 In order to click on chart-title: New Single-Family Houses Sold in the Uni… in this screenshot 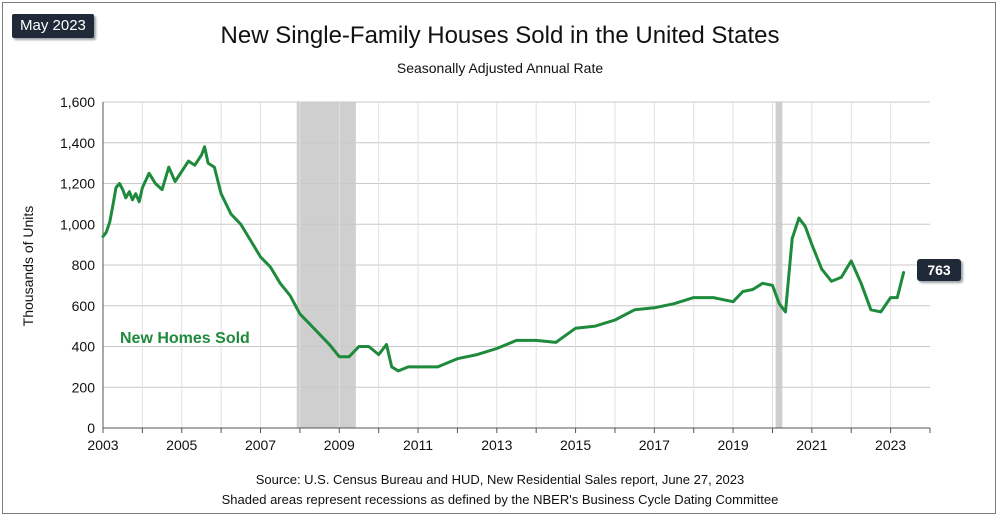, I will do `click(500, 35)`.